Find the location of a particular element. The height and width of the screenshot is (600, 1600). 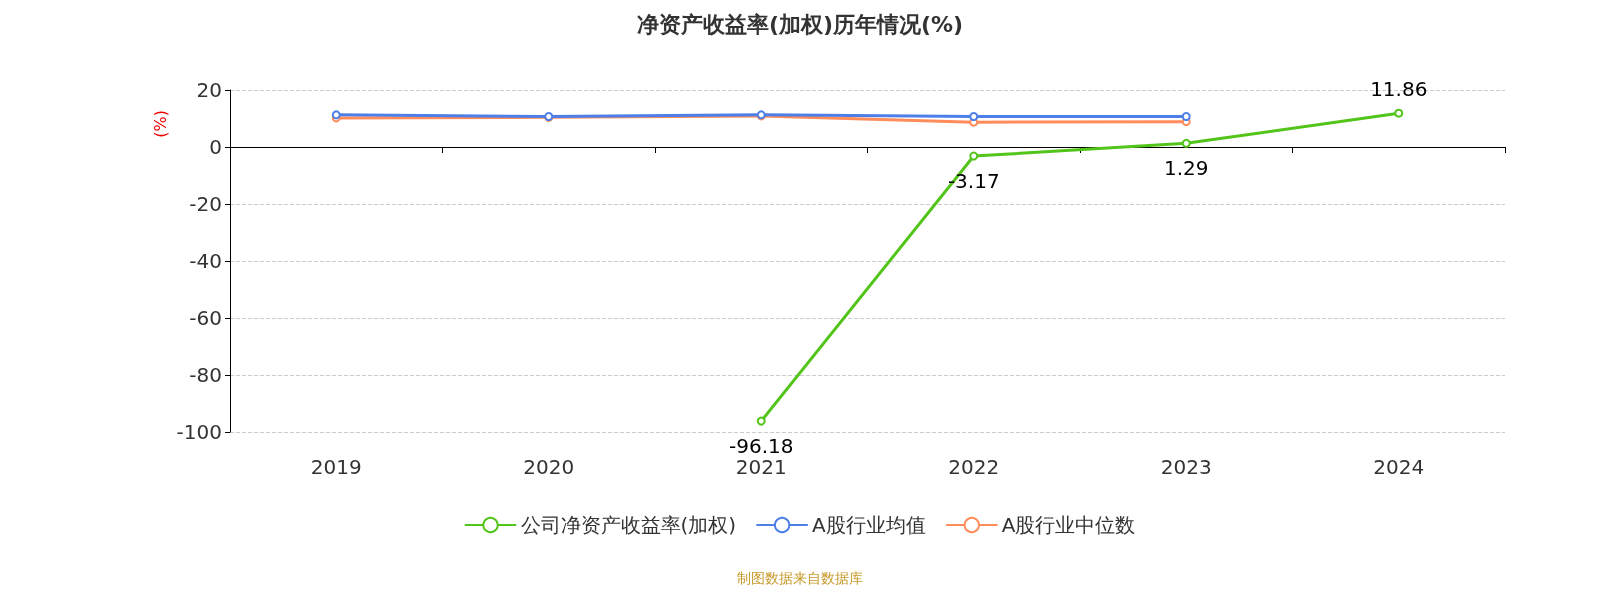

data-label: -96.18 is located at coordinates (761, 445).